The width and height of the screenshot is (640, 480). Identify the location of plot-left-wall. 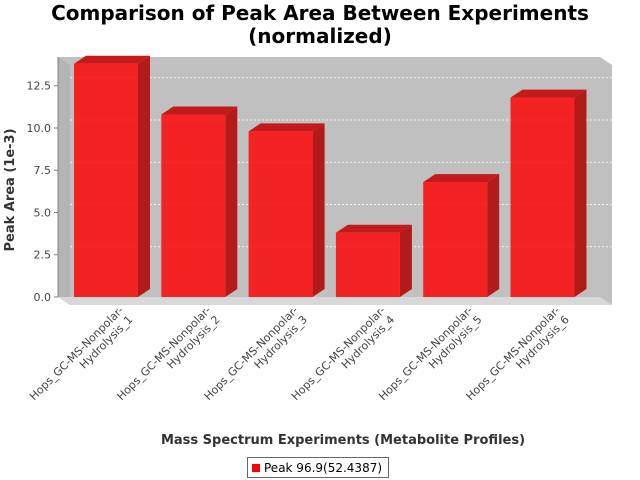
(64, 177).